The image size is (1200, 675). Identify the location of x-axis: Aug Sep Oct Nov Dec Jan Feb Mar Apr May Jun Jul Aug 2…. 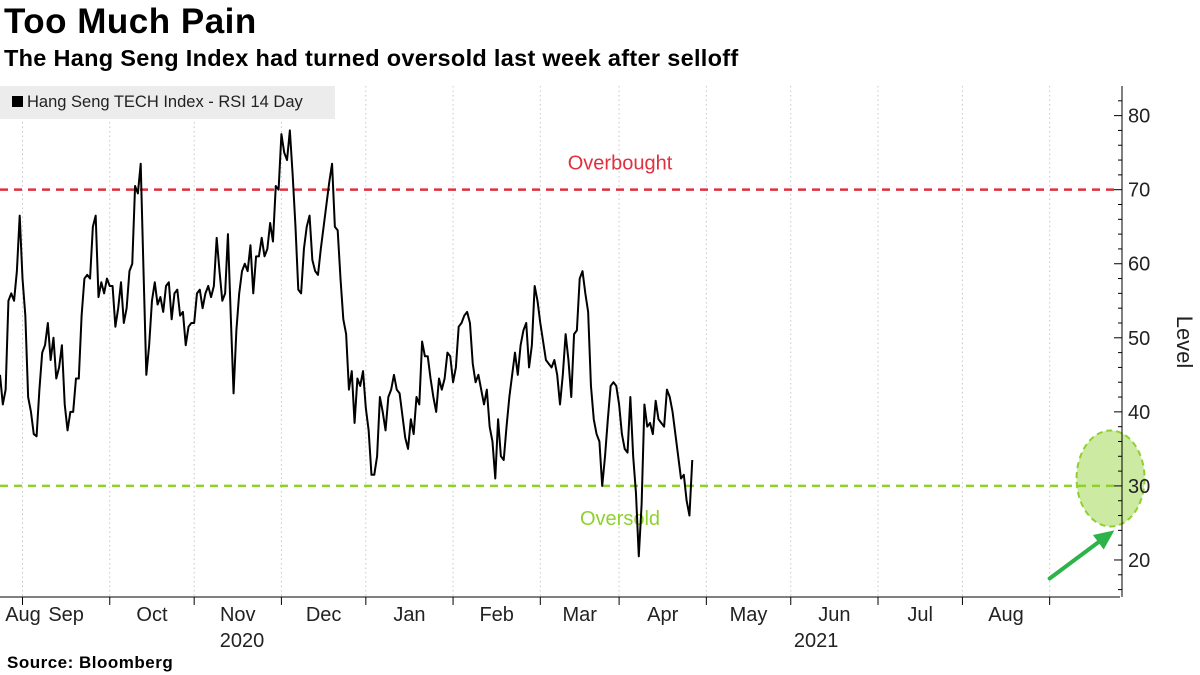
(560, 624).